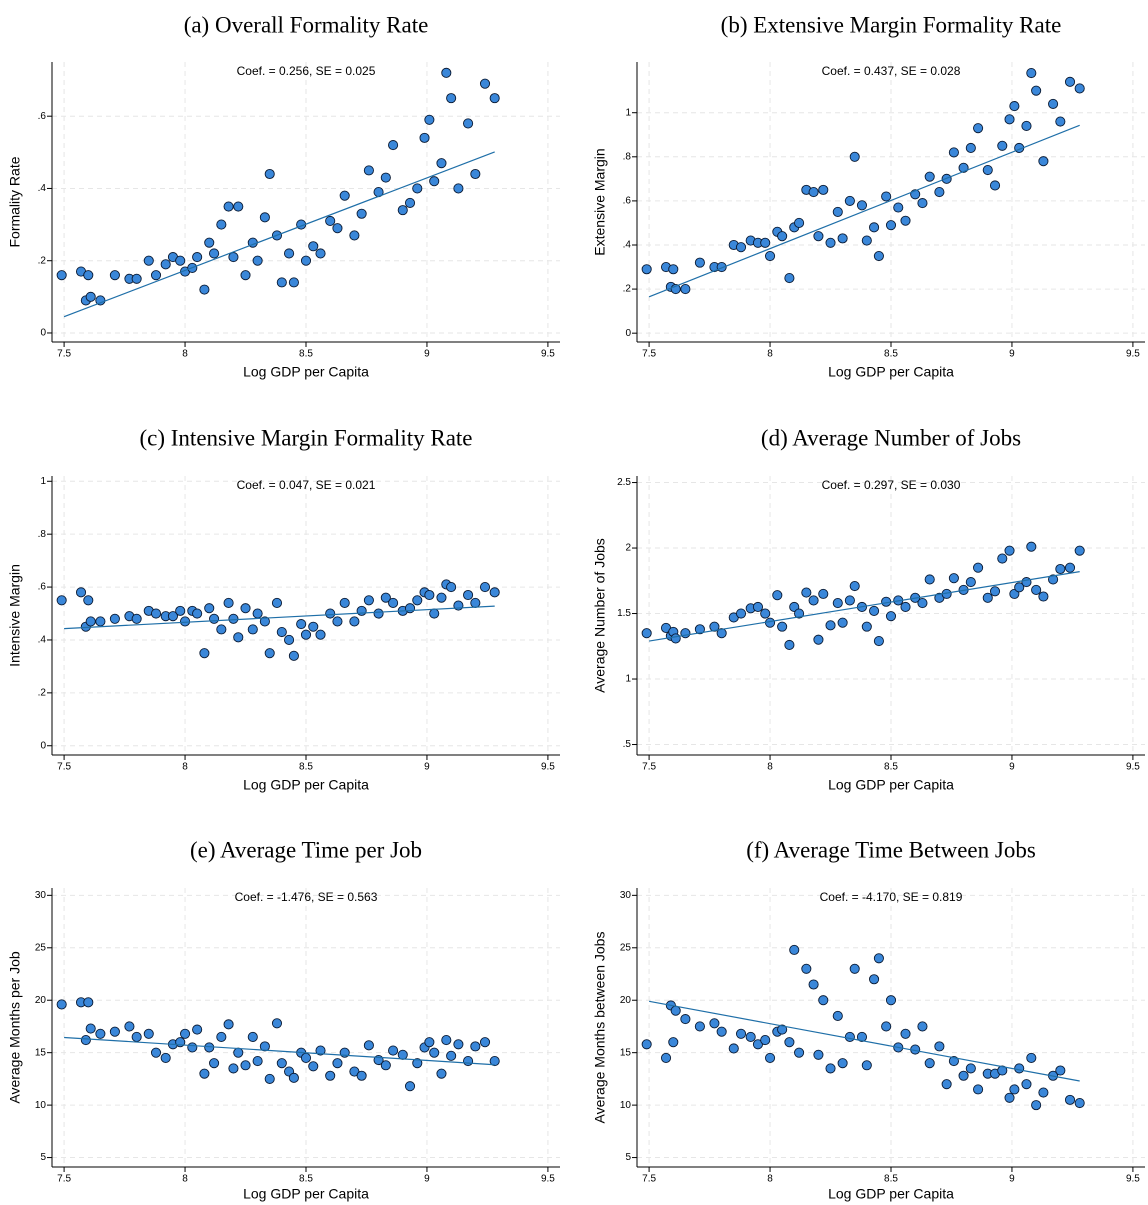 The image size is (1148, 1205). What do you see at coordinates (427, 1179) in the screenshot?
I see `x-tick-label: 9` at bounding box center [427, 1179].